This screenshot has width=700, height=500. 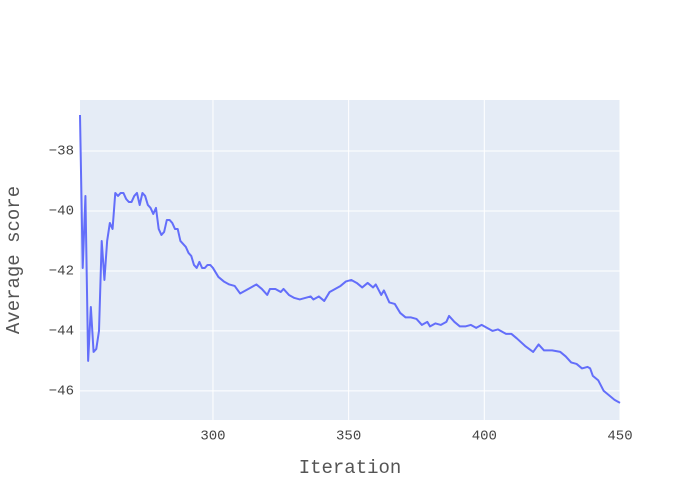 What do you see at coordinates (61, 212) in the screenshot?
I see `y-tick-label: −40` at bounding box center [61, 212].